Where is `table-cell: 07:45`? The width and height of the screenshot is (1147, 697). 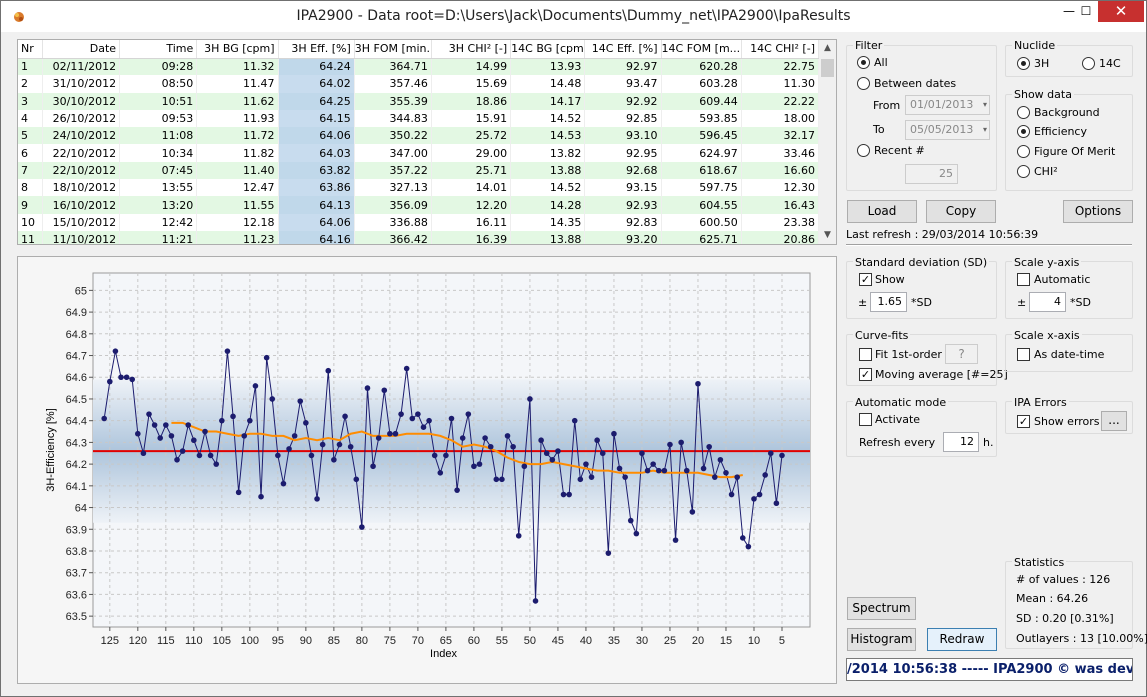 table-cell: 07:45 is located at coordinates (158, 170).